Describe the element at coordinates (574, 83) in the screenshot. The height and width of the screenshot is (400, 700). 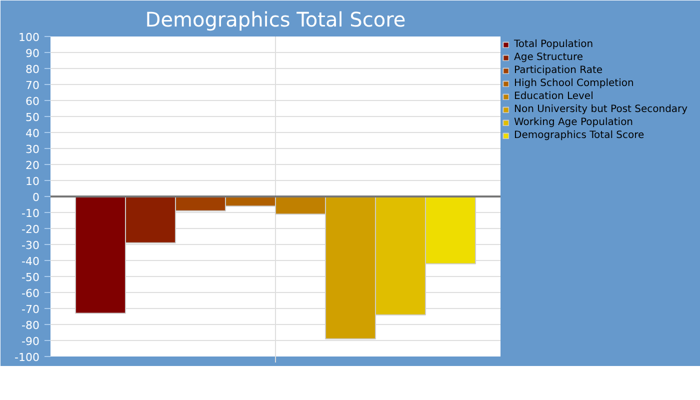
I see `legend-label: High School Completion` at that location.